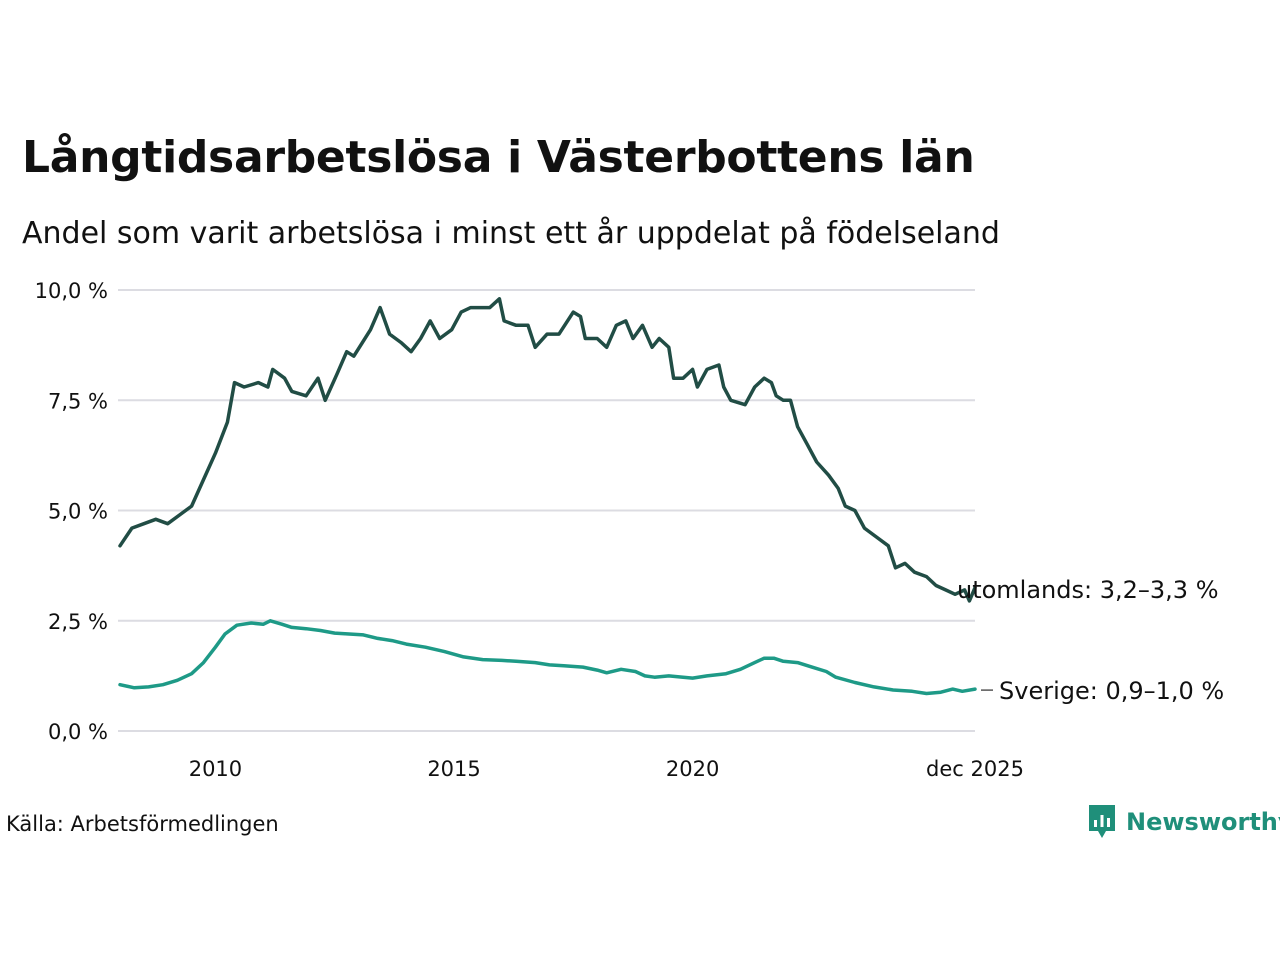 The width and height of the screenshot is (1280, 960). Describe the element at coordinates (78, 732) in the screenshot. I see `y-tick-label: 0,0 %` at that location.